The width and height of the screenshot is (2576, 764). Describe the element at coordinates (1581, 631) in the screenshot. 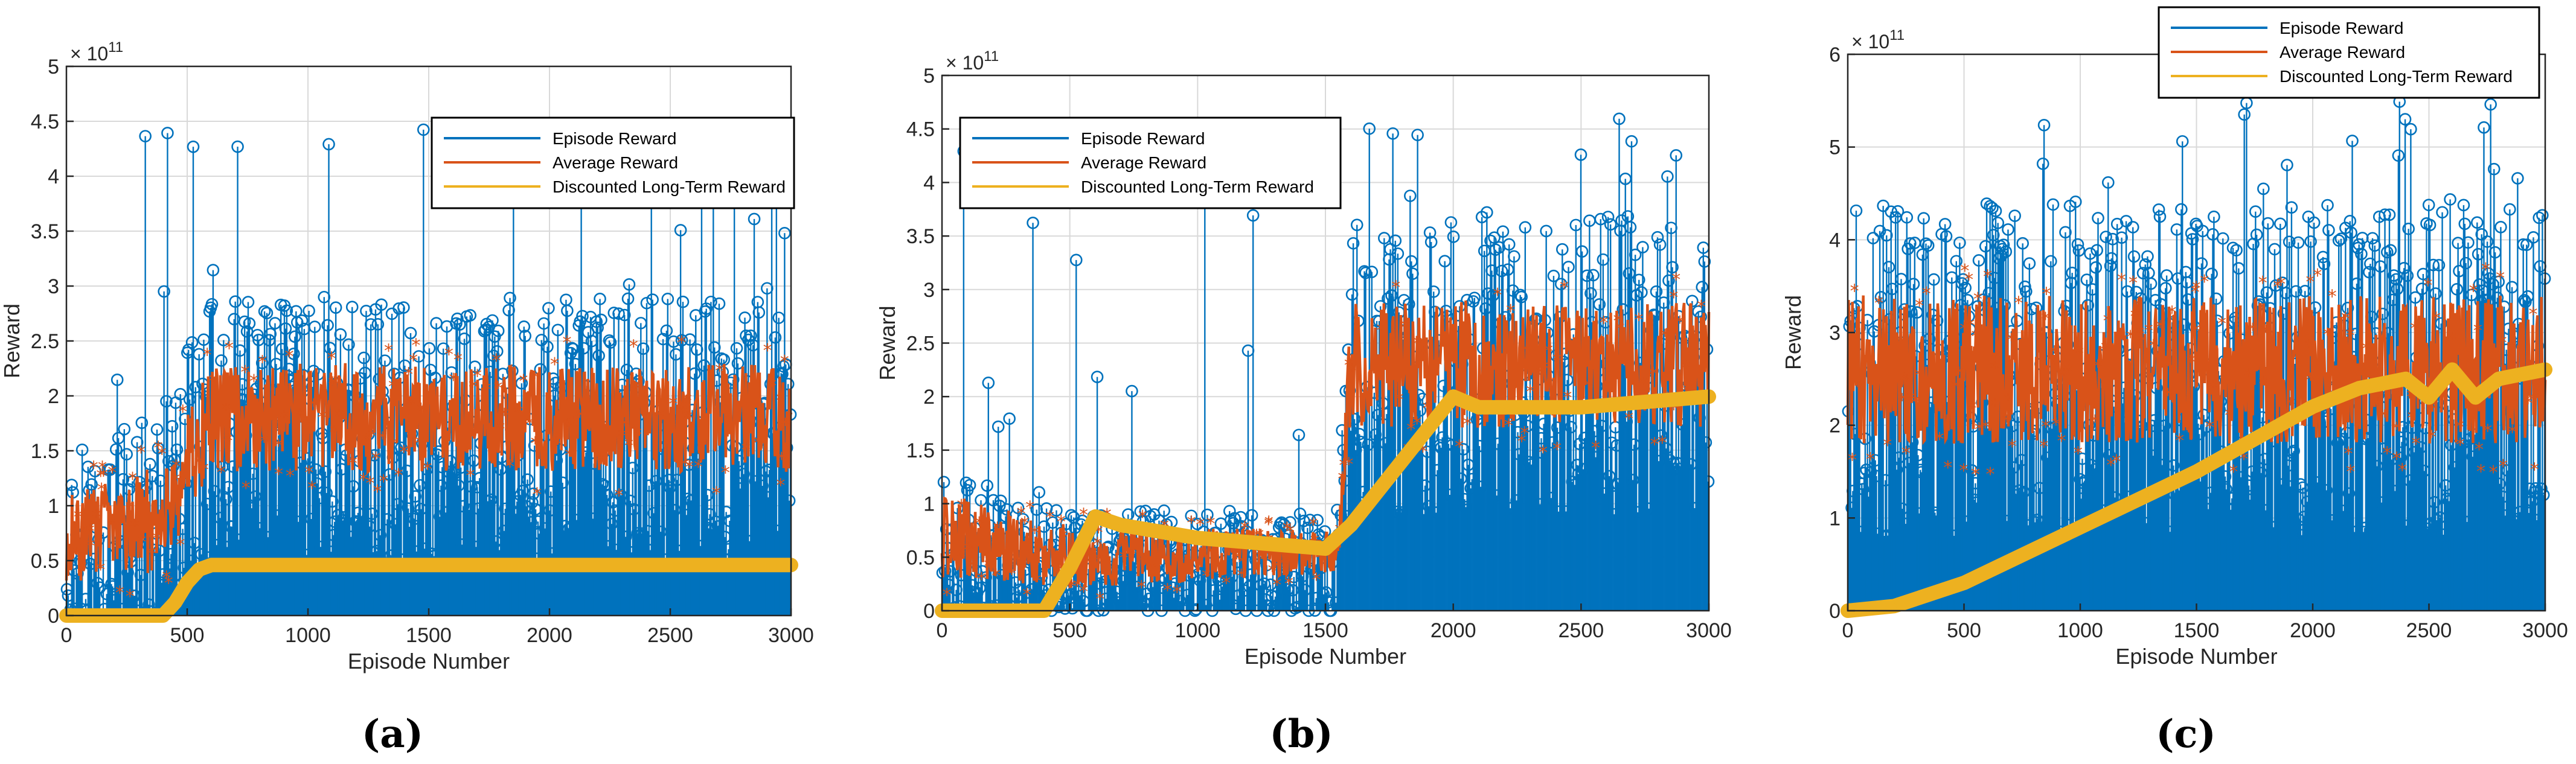

I see `x-tick-label: 2500` at that location.